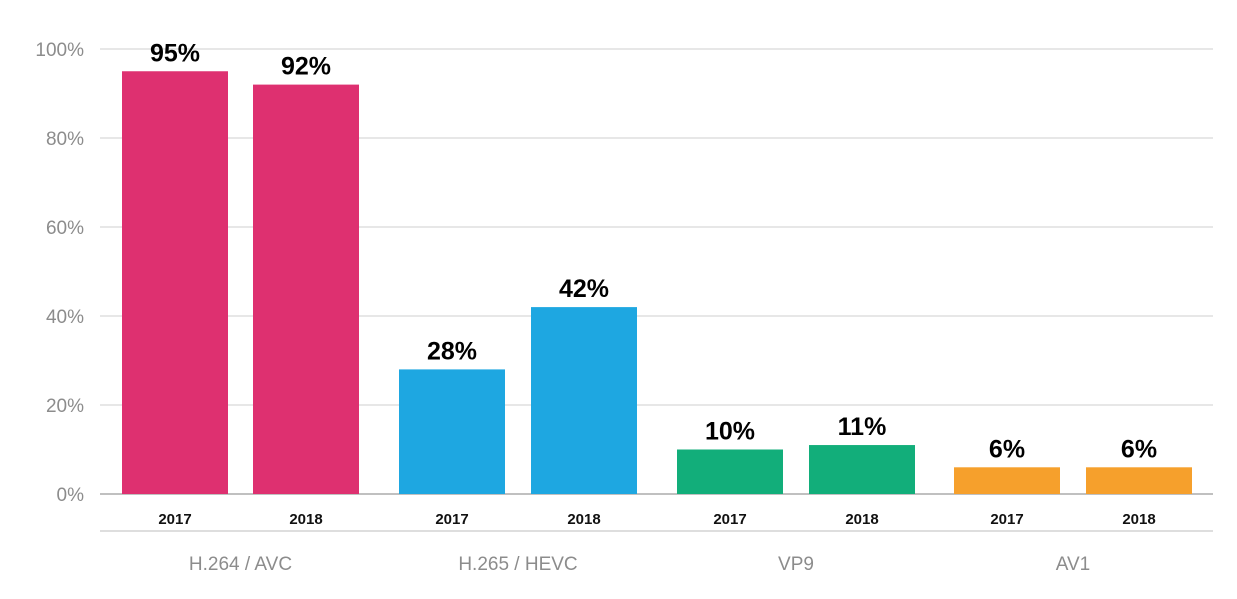 The height and width of the screenshot is (599, 1237). I want to click on y-tick-label: 20%, so click(65, 406).